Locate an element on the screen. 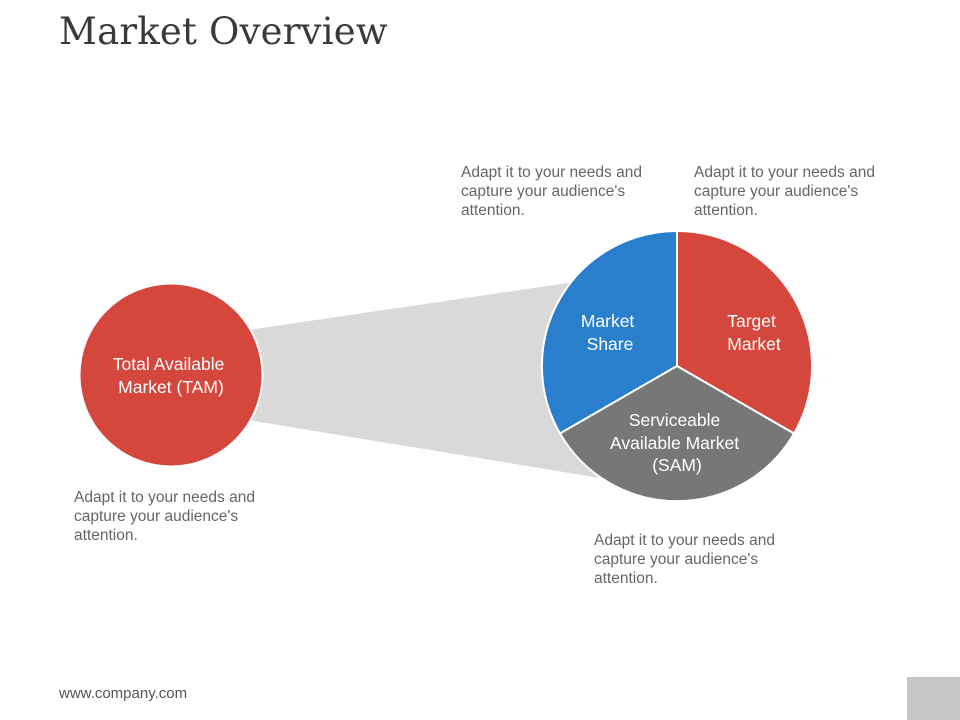  target-market-label: Target Market is located at coordinates (754, 332).